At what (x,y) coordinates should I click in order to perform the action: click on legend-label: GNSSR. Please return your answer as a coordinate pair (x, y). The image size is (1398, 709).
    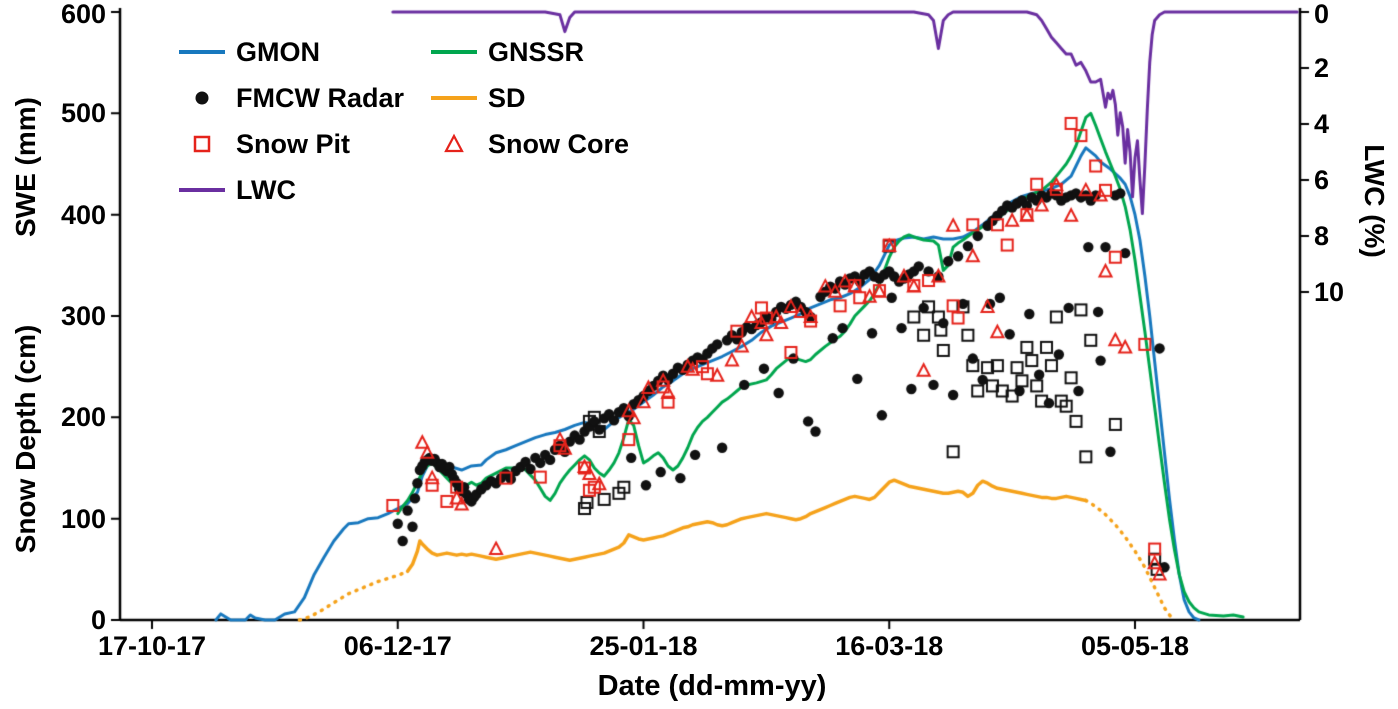
    Looking at the image, I should click on (536, 51).